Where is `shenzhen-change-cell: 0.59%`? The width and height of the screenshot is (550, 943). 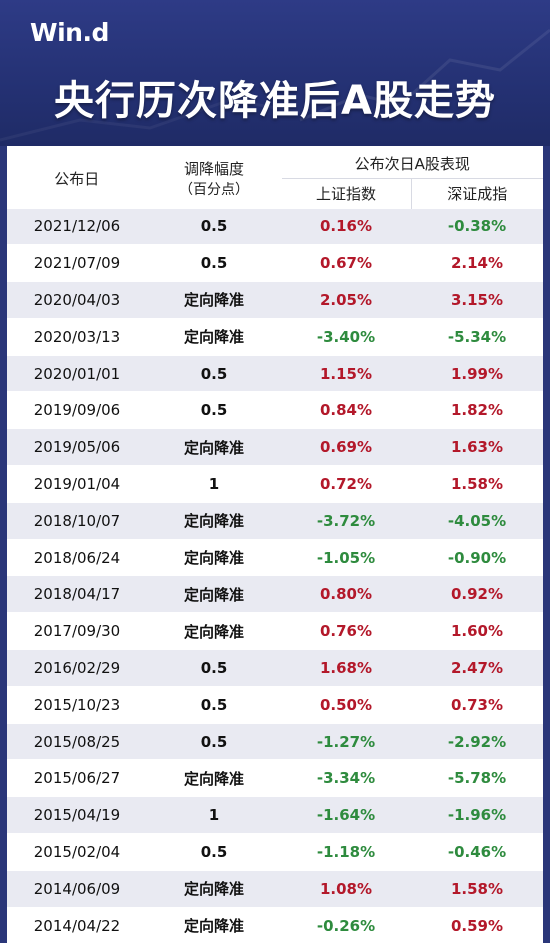
shenzhen-change-cell: 0.59% is located at coordinates (477, 924).